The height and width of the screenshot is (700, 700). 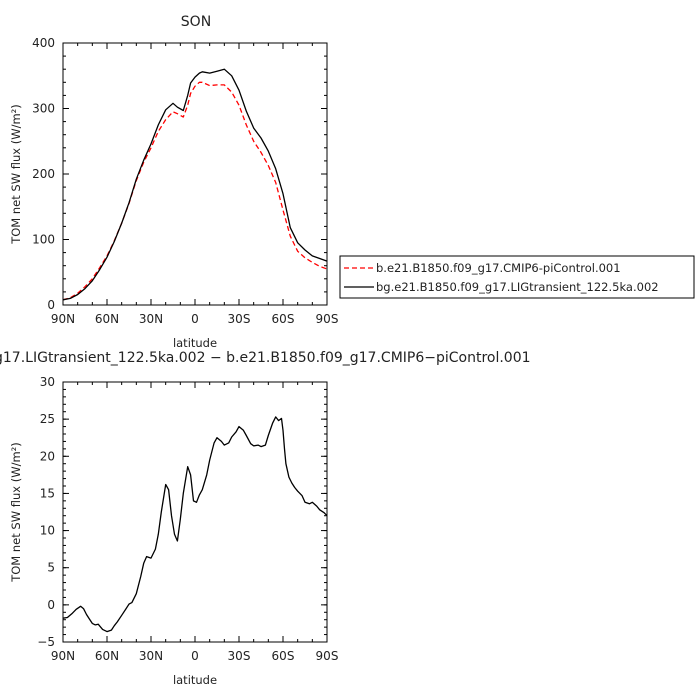 I want to click on bottom-y-tick-label: 25, so click(x=47, y=419).